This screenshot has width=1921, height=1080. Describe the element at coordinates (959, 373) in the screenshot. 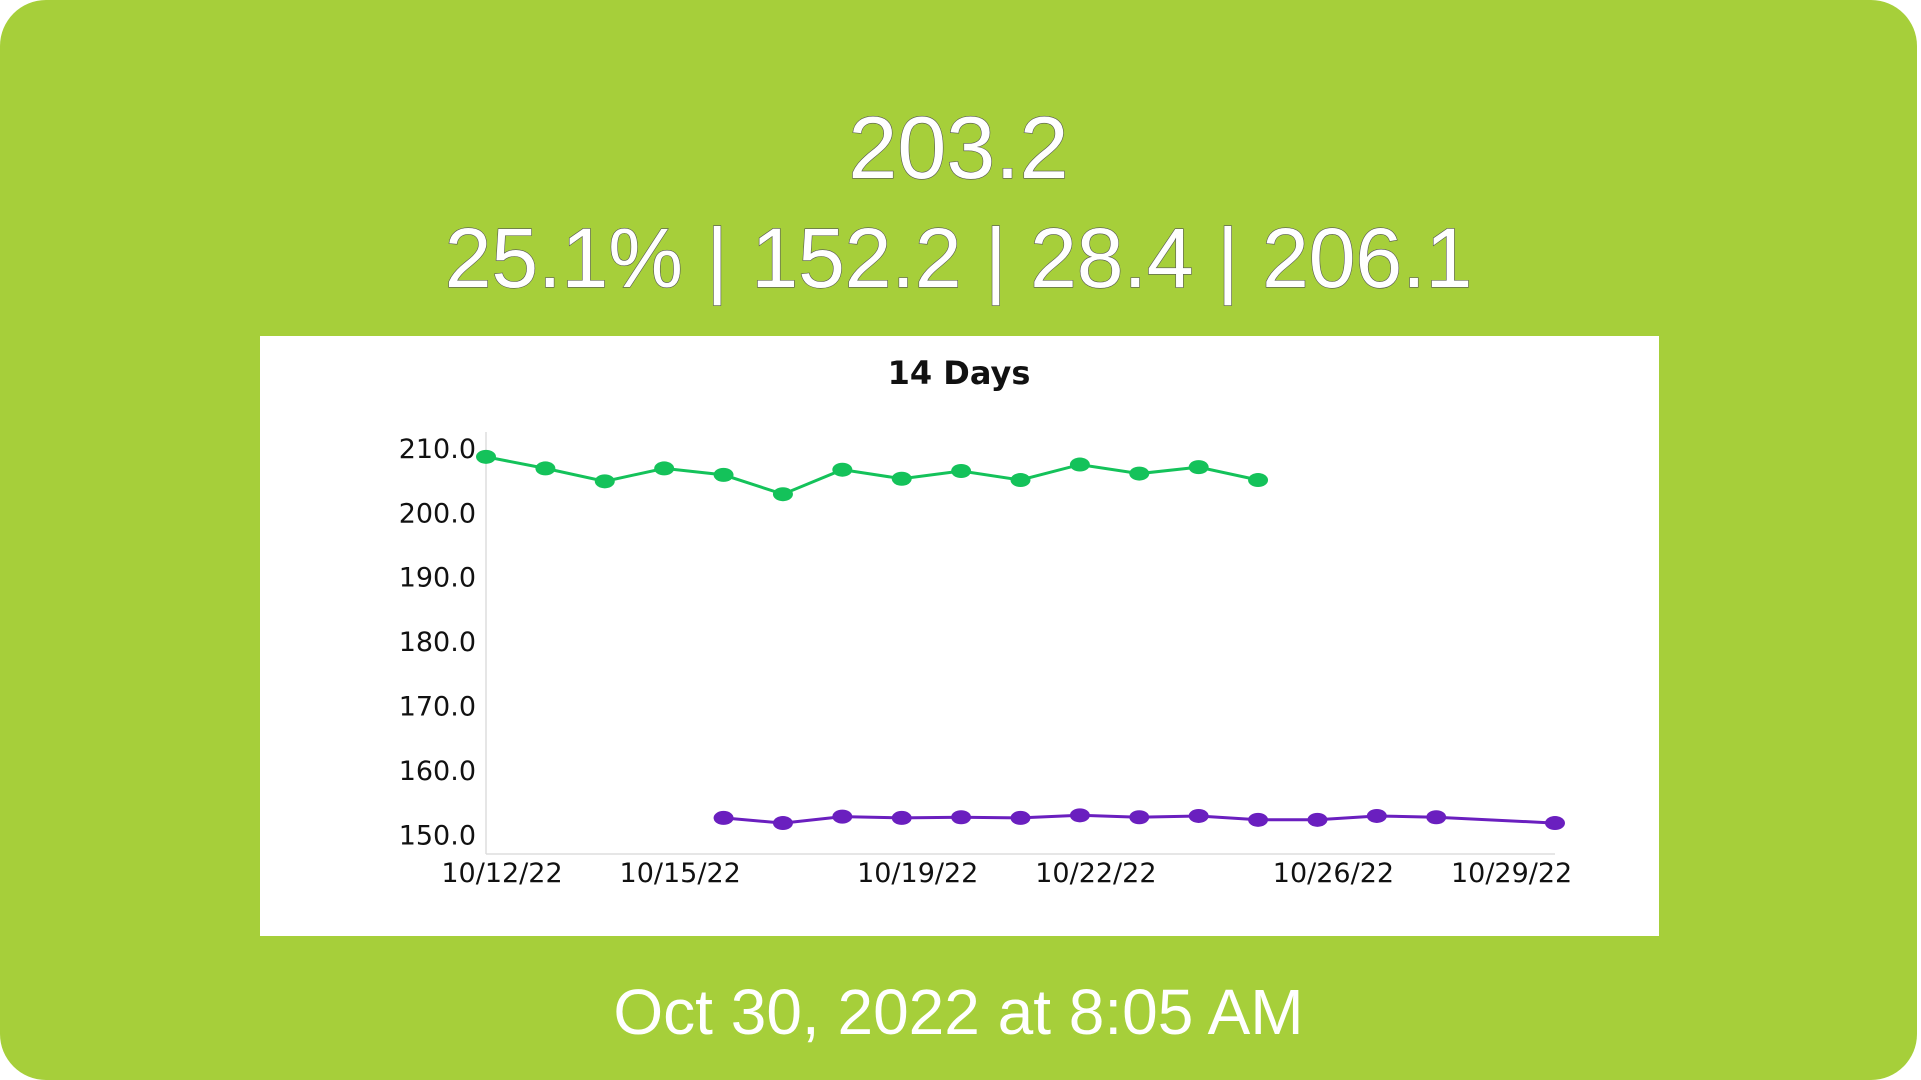

I see `chart-title: 14 Days` at that location.